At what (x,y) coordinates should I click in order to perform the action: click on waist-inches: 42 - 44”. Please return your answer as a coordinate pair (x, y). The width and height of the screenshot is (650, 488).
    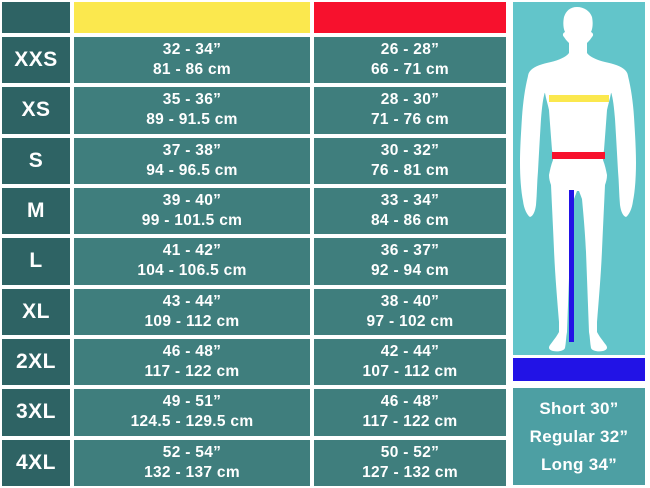
    Looking at the image, I should click on (410, 352).